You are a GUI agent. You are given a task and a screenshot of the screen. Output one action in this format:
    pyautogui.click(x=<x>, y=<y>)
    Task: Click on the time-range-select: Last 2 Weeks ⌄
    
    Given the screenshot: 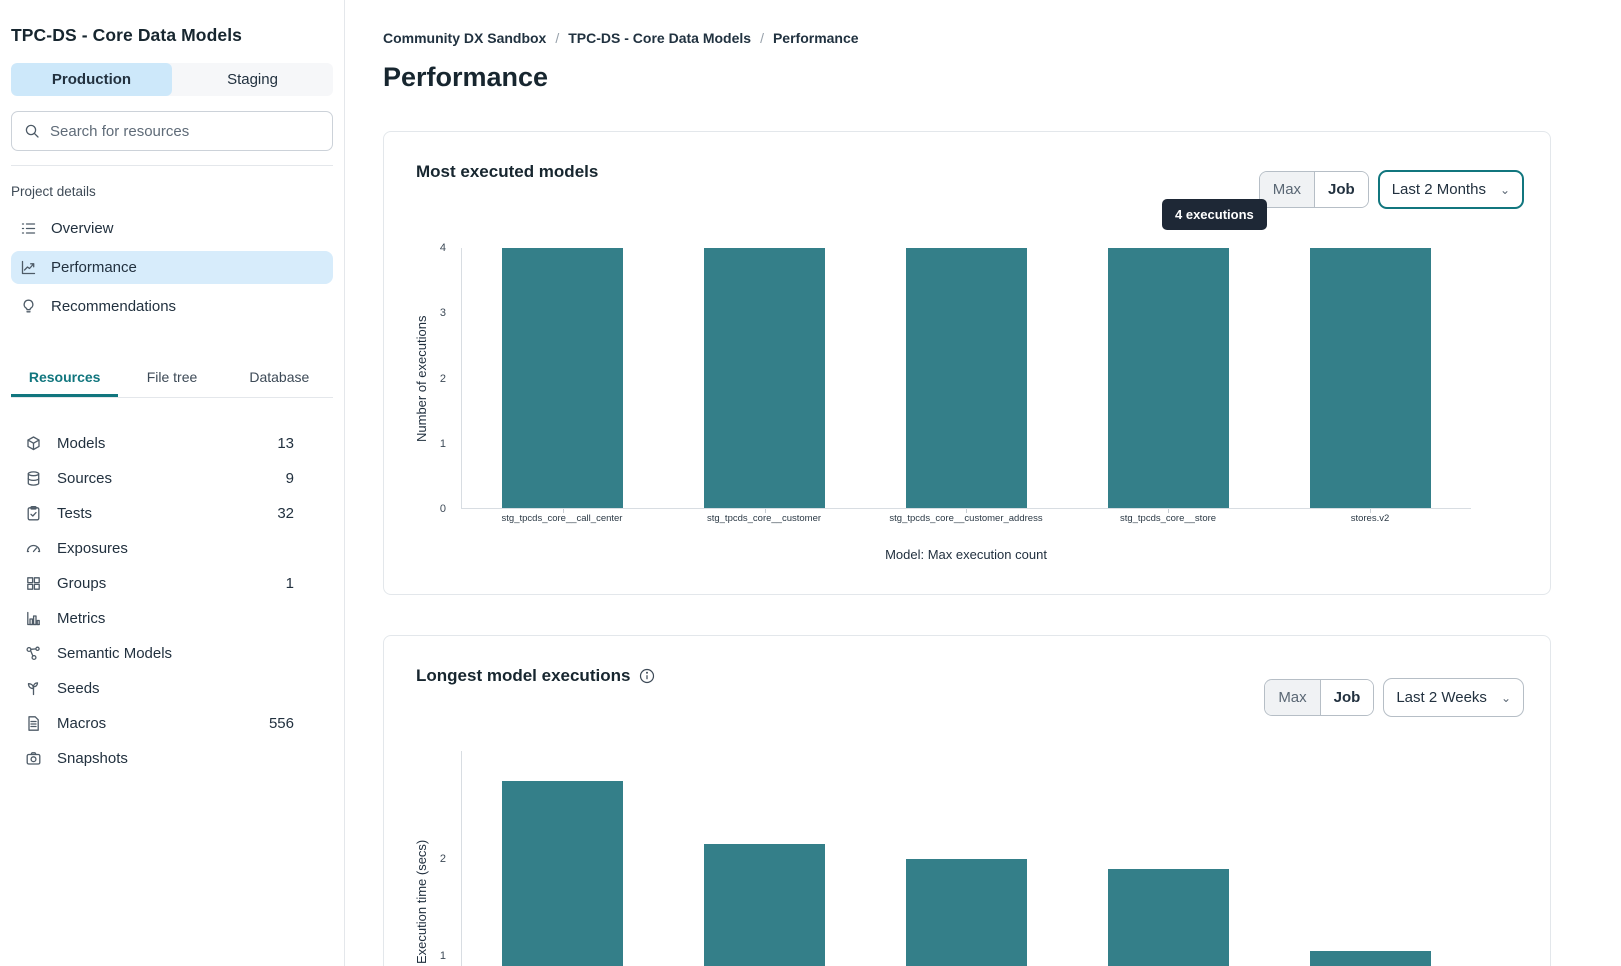 What is the action you would take?
    pyautogui.click(x=1453, y=697)
    